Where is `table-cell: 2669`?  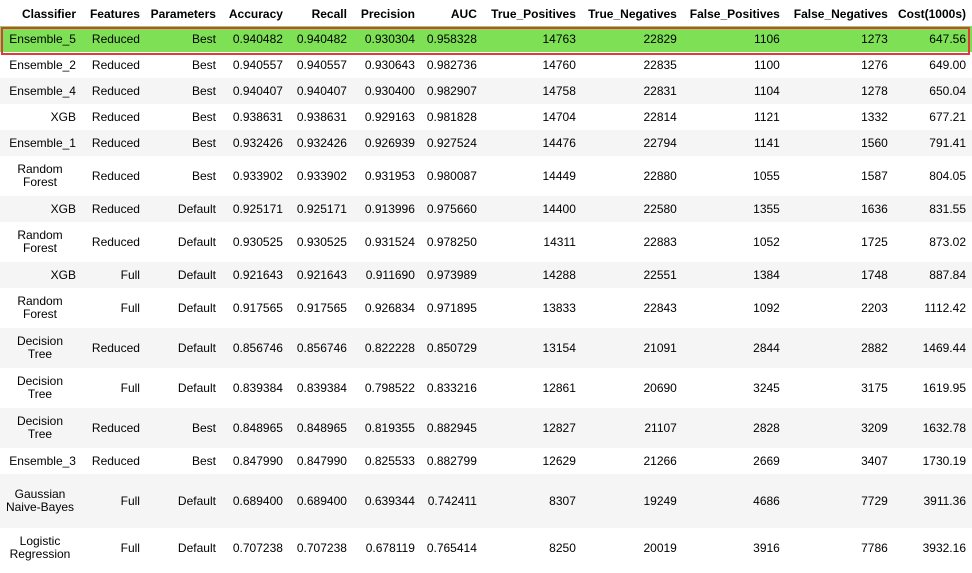
table-cell: 2669 is located at coordinates (734, 461).